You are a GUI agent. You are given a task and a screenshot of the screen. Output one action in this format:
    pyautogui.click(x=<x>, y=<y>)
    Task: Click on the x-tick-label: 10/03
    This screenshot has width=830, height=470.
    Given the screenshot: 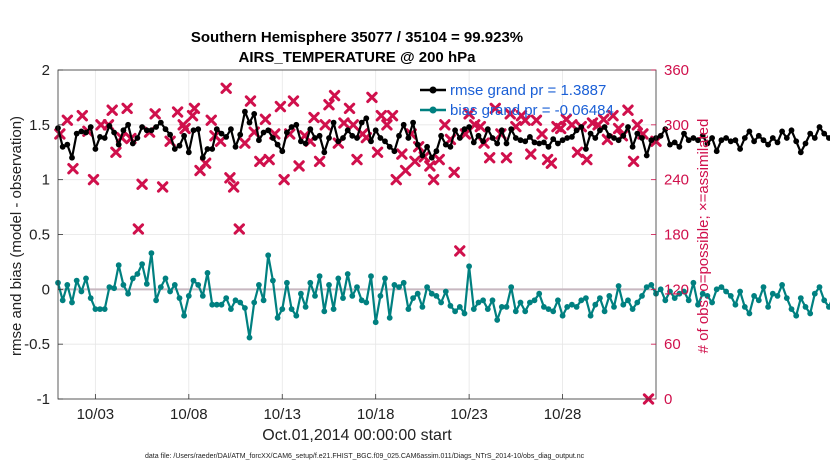 What is the action you would take?
    pyautogui.click(x=96, y=414)
    